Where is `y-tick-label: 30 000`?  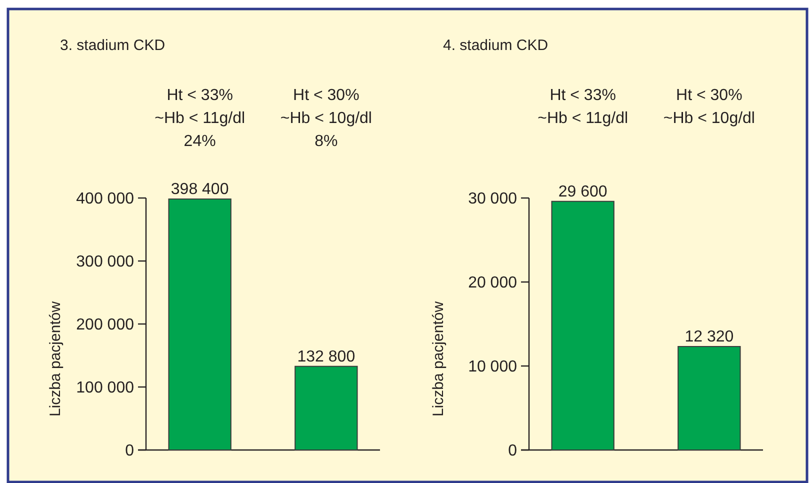
y-tick-label: 30 000 is located at coordinates (493, 199).